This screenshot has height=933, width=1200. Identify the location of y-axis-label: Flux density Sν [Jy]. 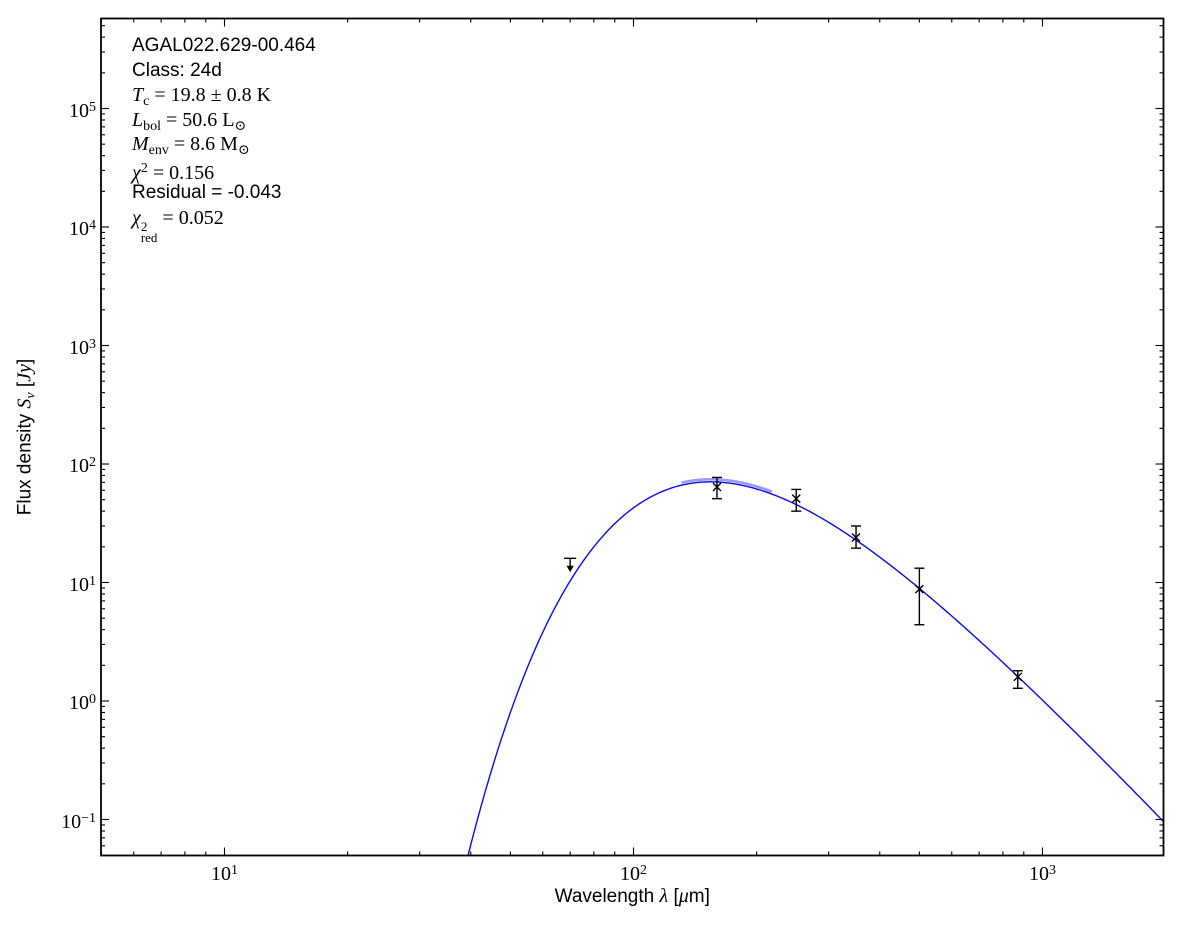
(26, 437).